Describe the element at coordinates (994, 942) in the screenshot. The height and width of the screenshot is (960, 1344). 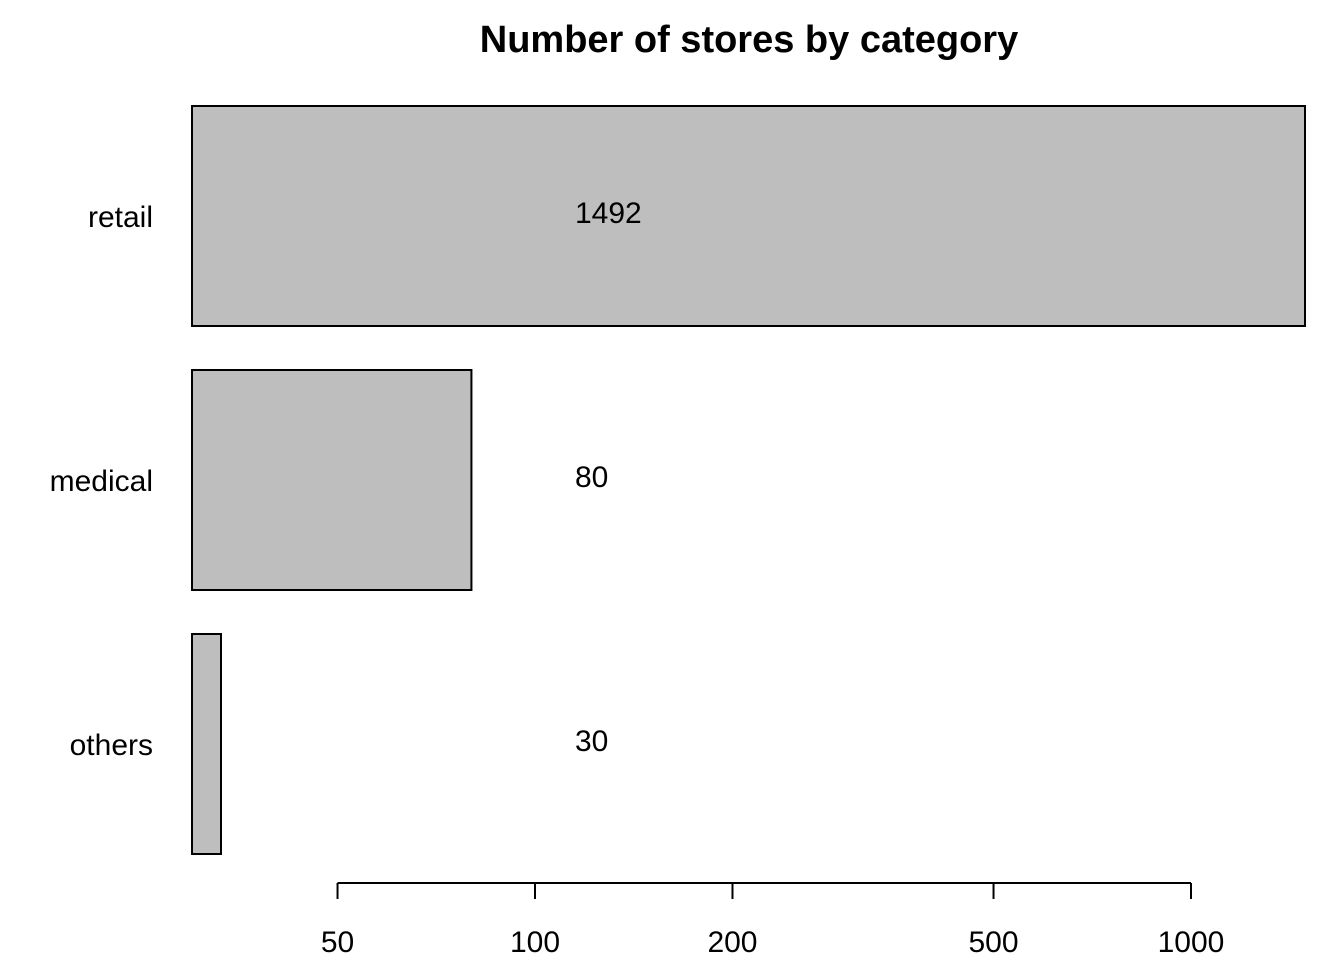
I see `x-tick-label-500: 500` at that location.